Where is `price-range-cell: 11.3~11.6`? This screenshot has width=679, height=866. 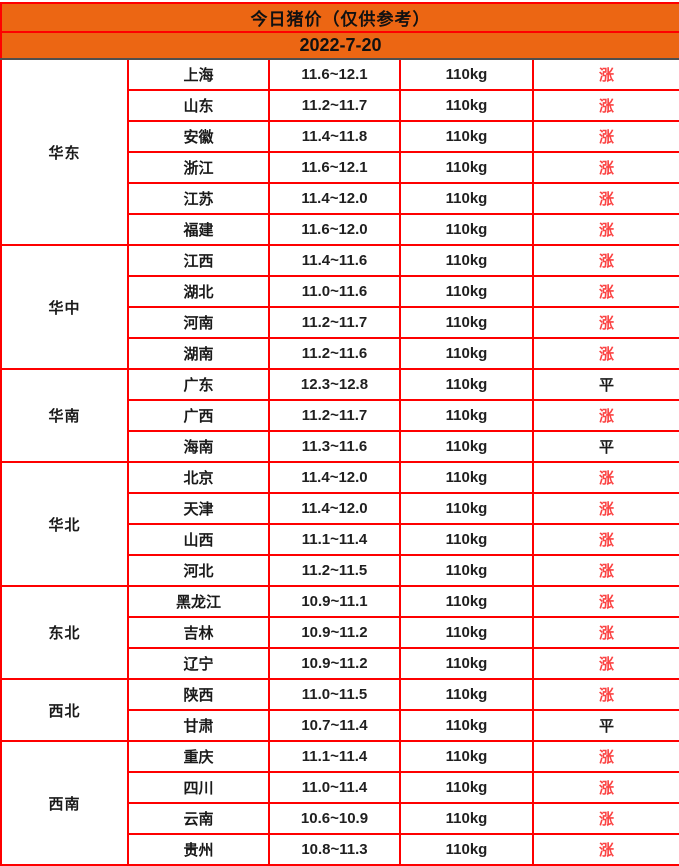 price-range-cell: 11.3~11.6 is located at coordinates (334, 446).